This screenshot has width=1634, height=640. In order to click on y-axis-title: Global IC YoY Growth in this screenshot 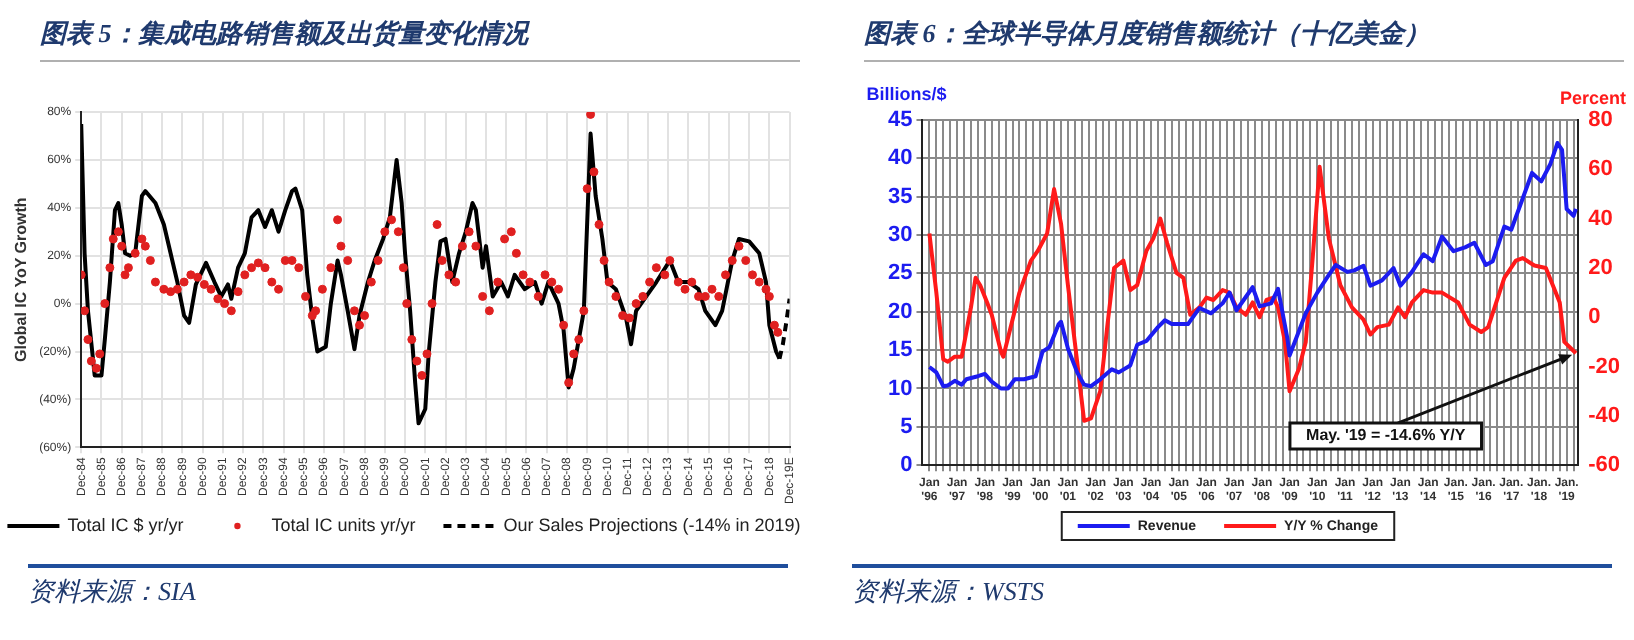, I will do `click(21, 279)`.